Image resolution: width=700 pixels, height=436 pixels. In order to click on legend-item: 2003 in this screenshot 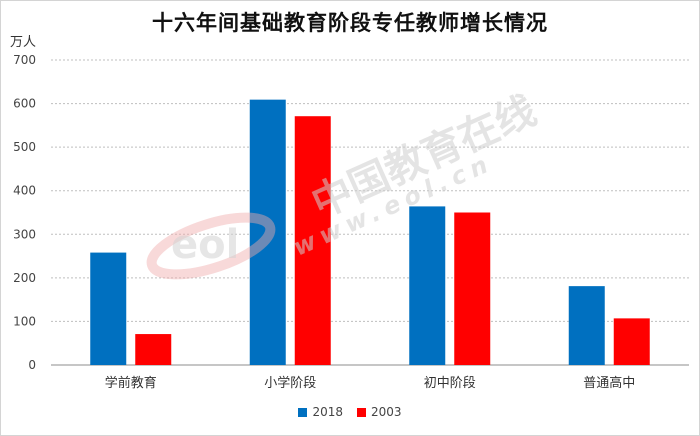, I will do `click(379, 412)`.